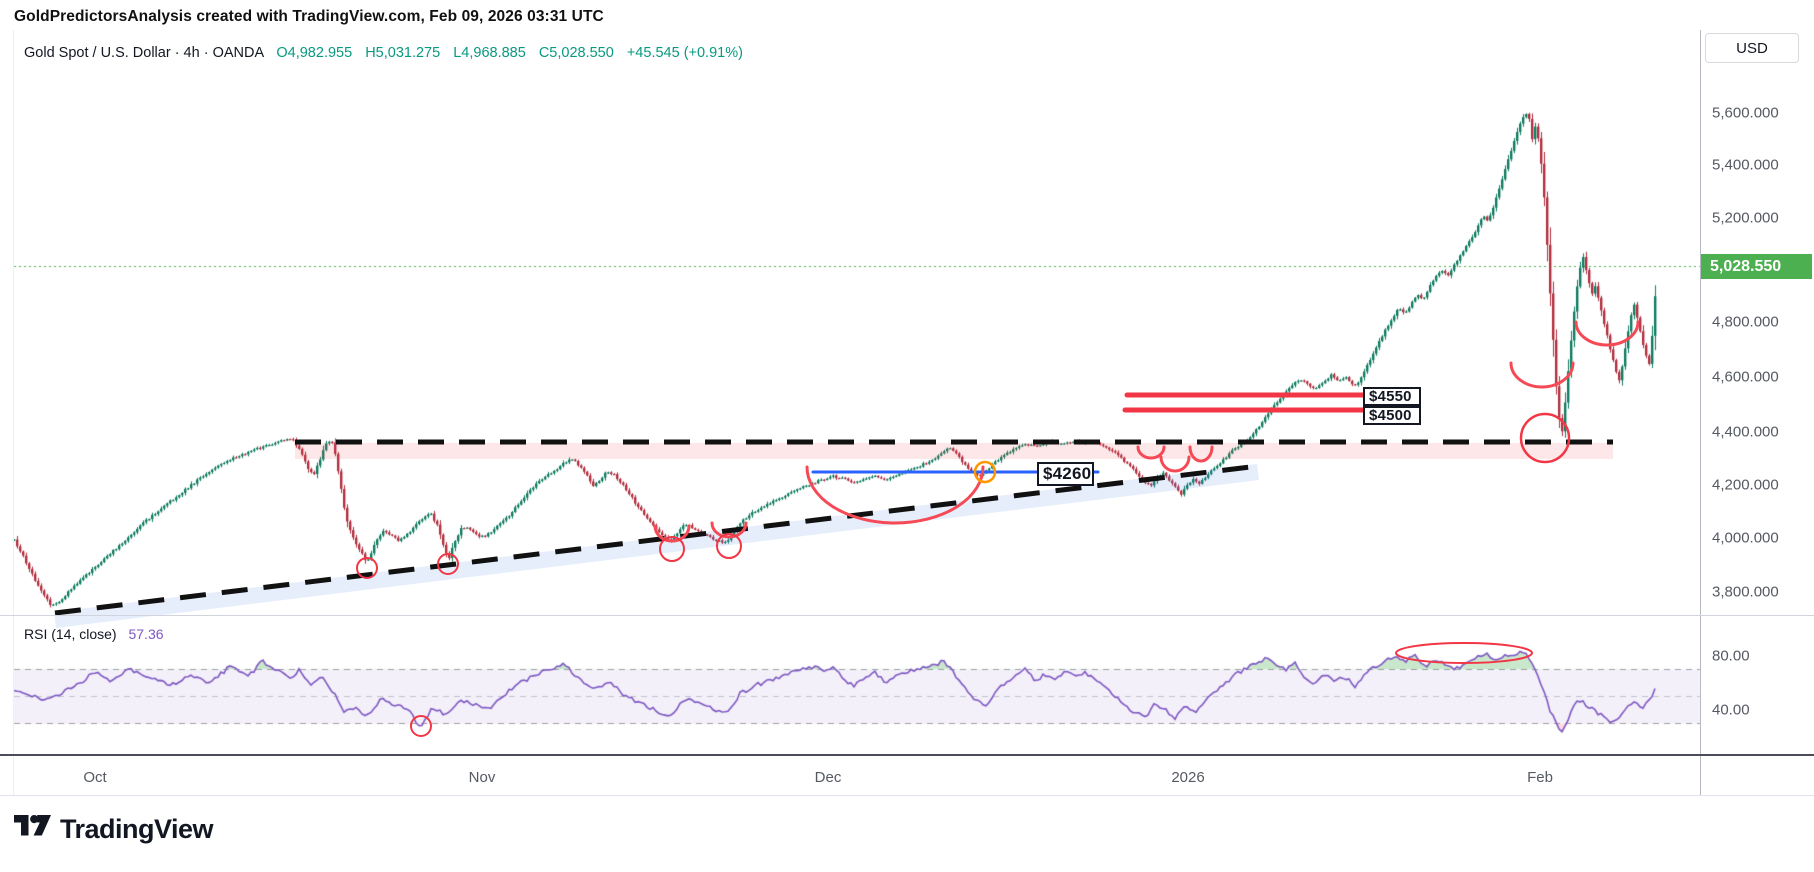  Describe the element at coordinates (1188, 777) in the screenshot. I see `time-tick-label: 2026` at that location.